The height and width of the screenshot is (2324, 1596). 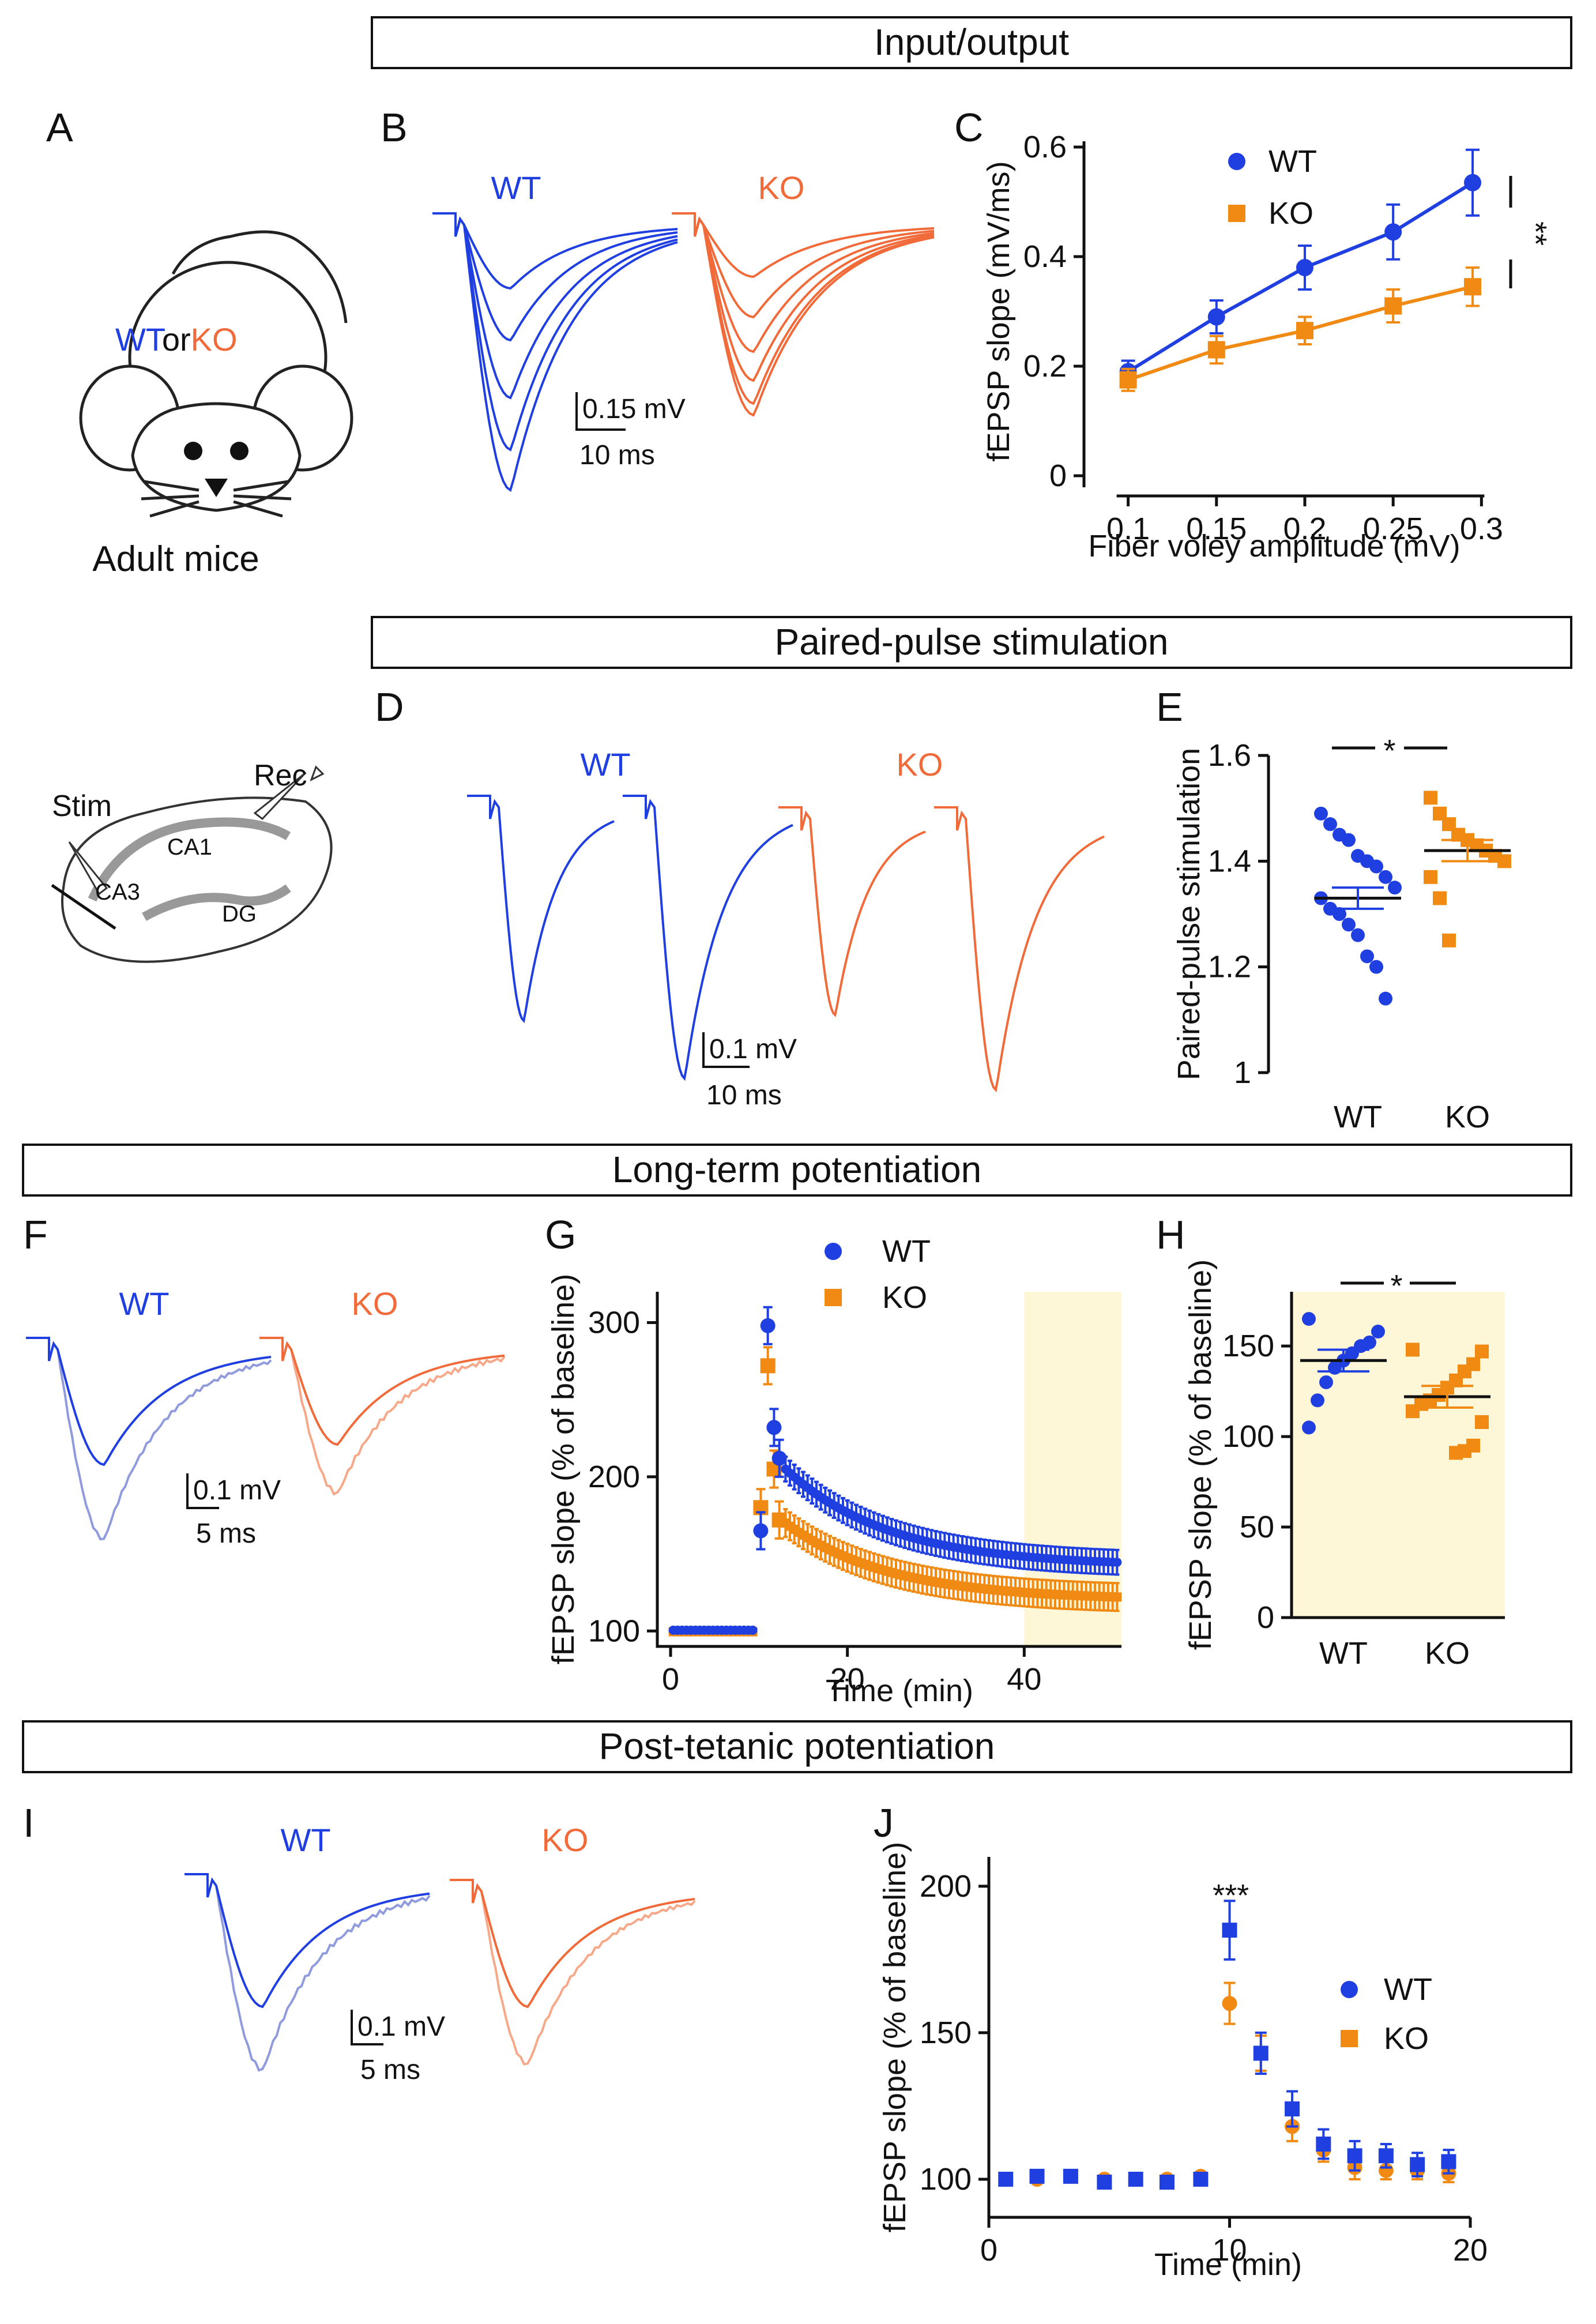 What do you see at coordinates (614, 1631) in the screenshot?
I see `g-y-tick-label: 100` at bounding box center [614, 1631].